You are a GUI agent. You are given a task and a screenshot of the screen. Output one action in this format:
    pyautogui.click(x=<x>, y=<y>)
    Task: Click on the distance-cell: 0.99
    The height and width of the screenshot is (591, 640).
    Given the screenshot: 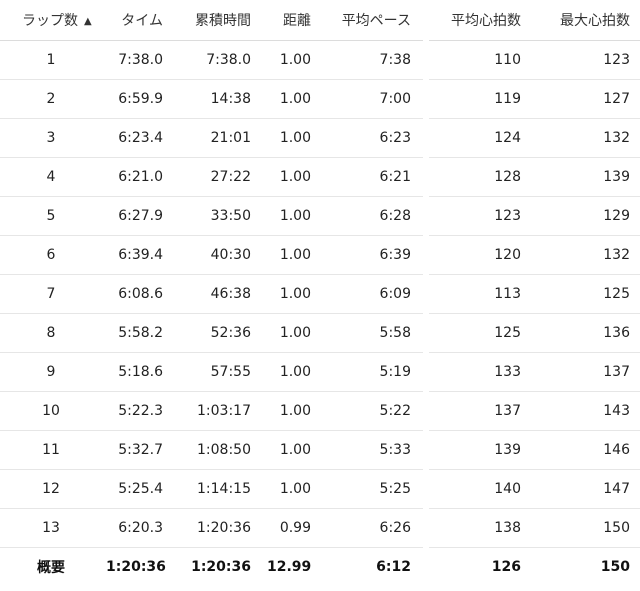 What is the action you would take?
    pyautogui.click(x=293, y=528)
    